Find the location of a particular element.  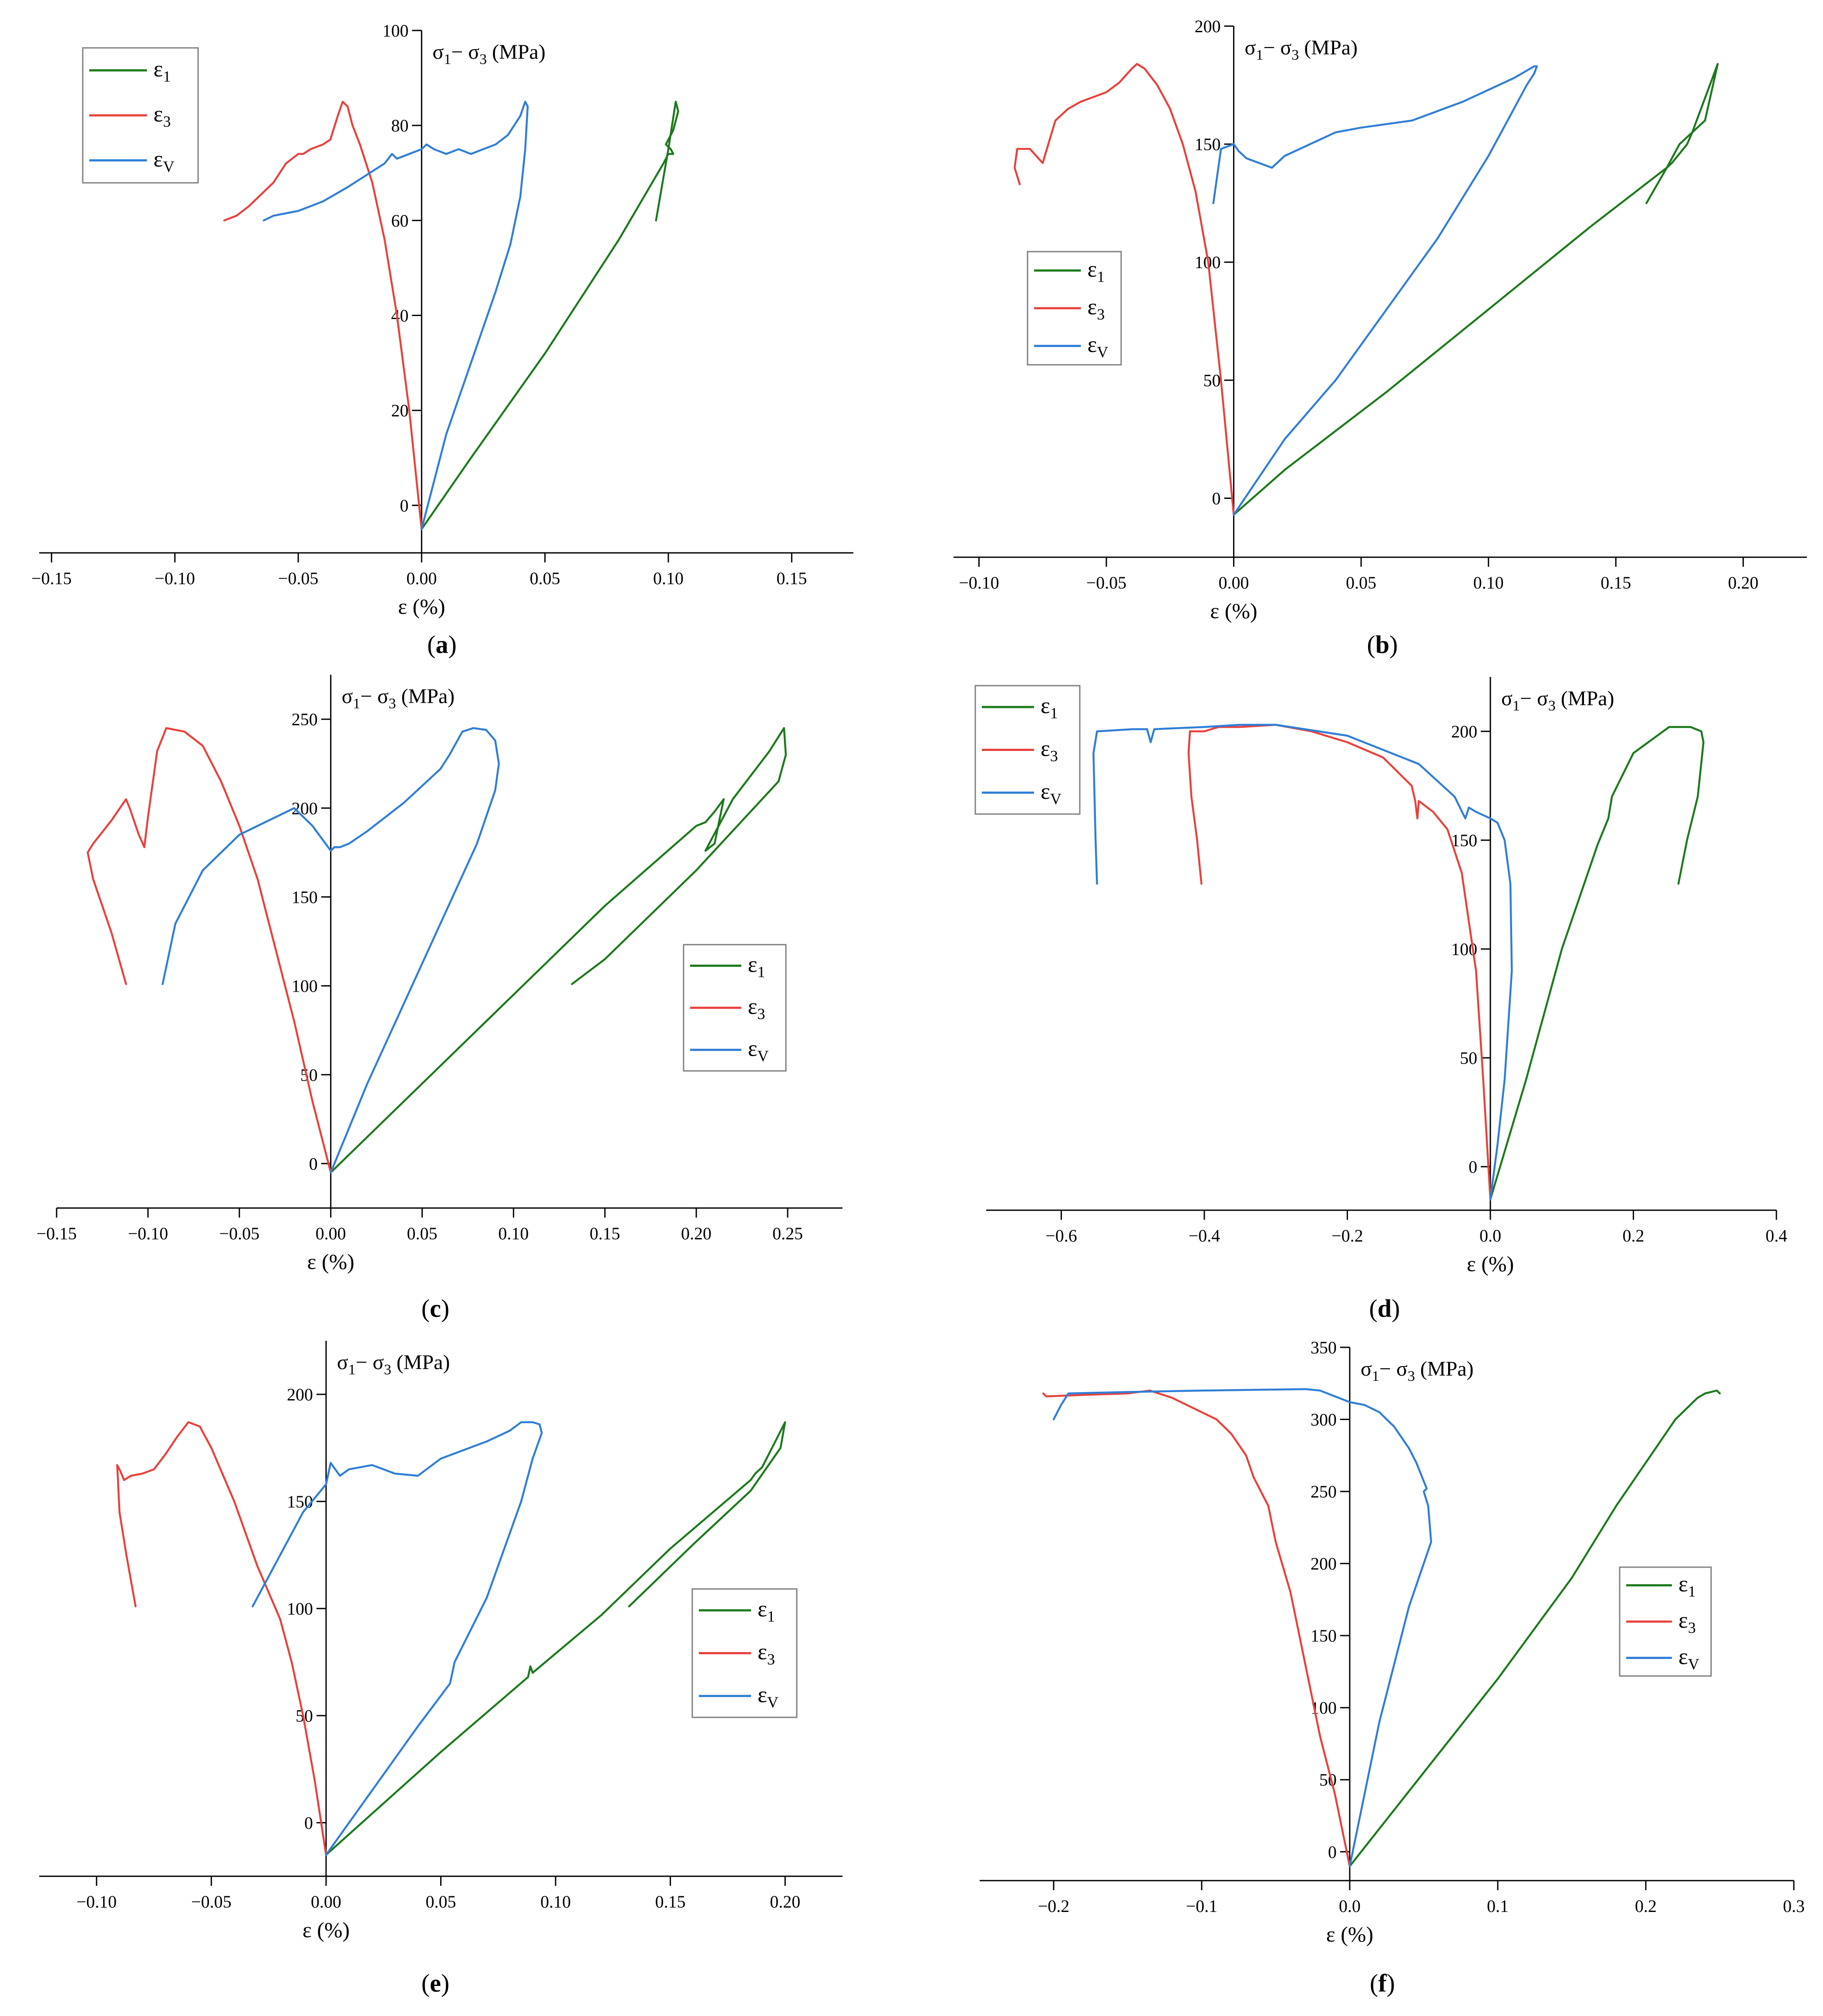

y-tick-label: 300 is located at coordinates (1324, 1420).